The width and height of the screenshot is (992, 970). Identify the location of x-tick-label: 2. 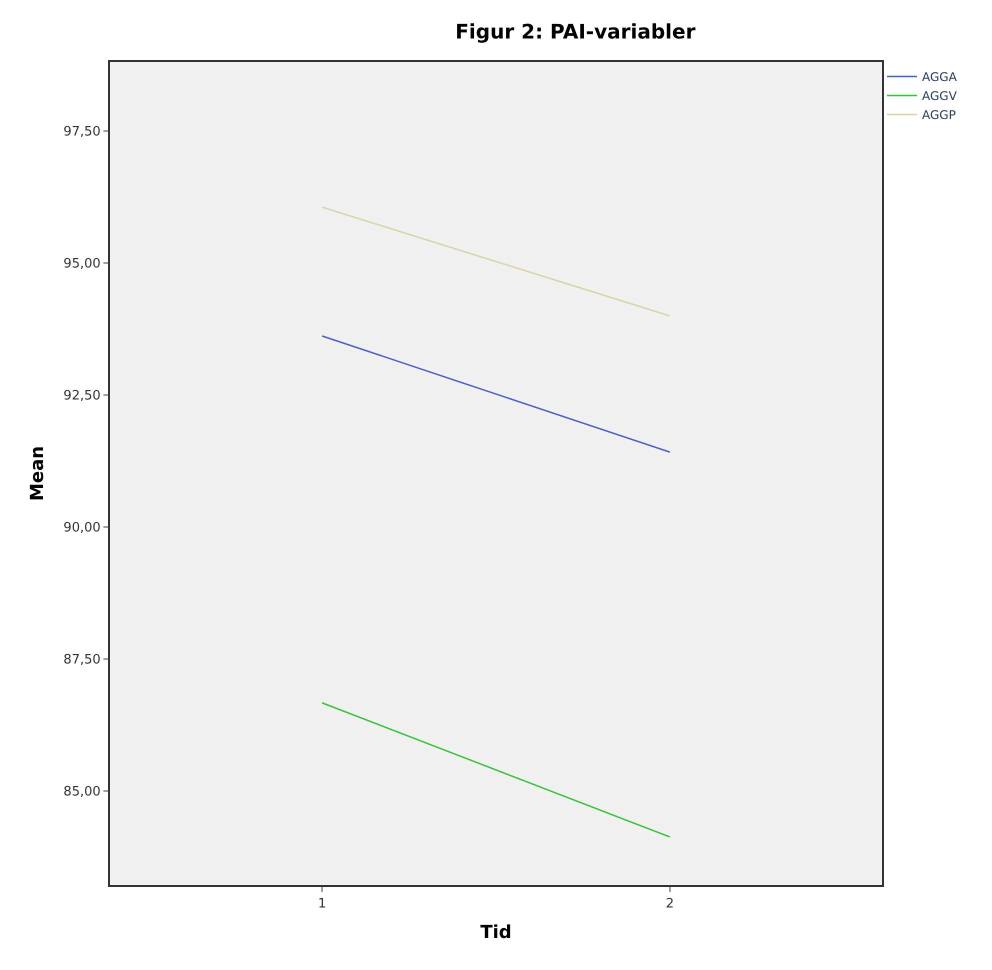
(670, 904).